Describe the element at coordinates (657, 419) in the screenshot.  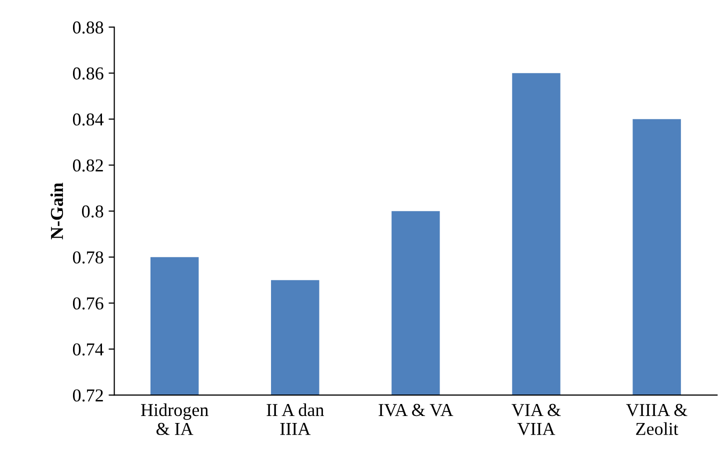
I see `x-tick-label: VIIIA & Zeolit` at that location.